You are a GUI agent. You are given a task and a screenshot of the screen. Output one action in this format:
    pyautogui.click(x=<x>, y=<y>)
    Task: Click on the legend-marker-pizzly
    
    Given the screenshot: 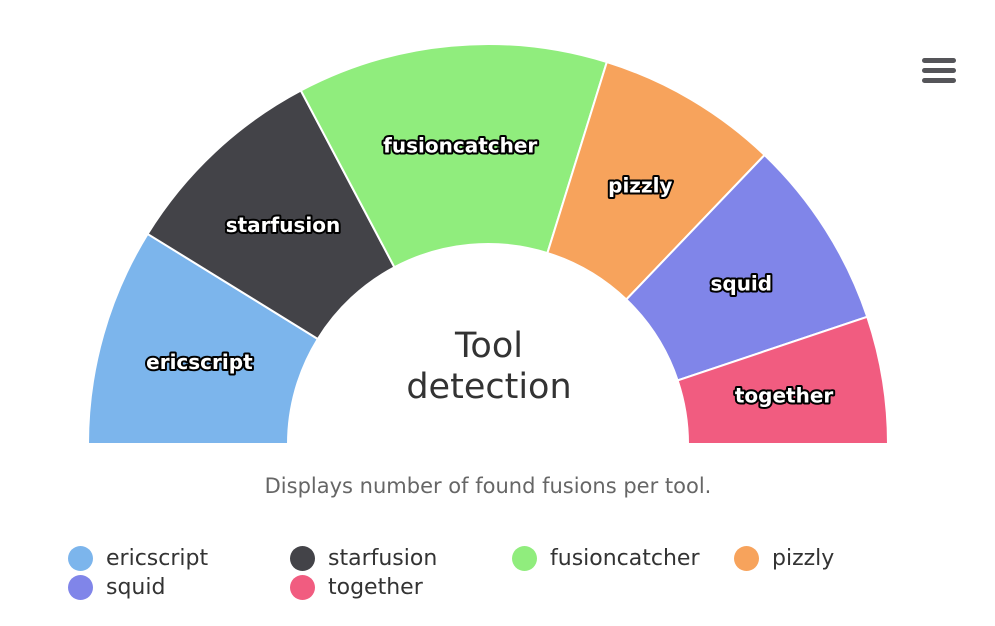 What is the action you would take?
    pyautogui.click(x=746, y=558)
    